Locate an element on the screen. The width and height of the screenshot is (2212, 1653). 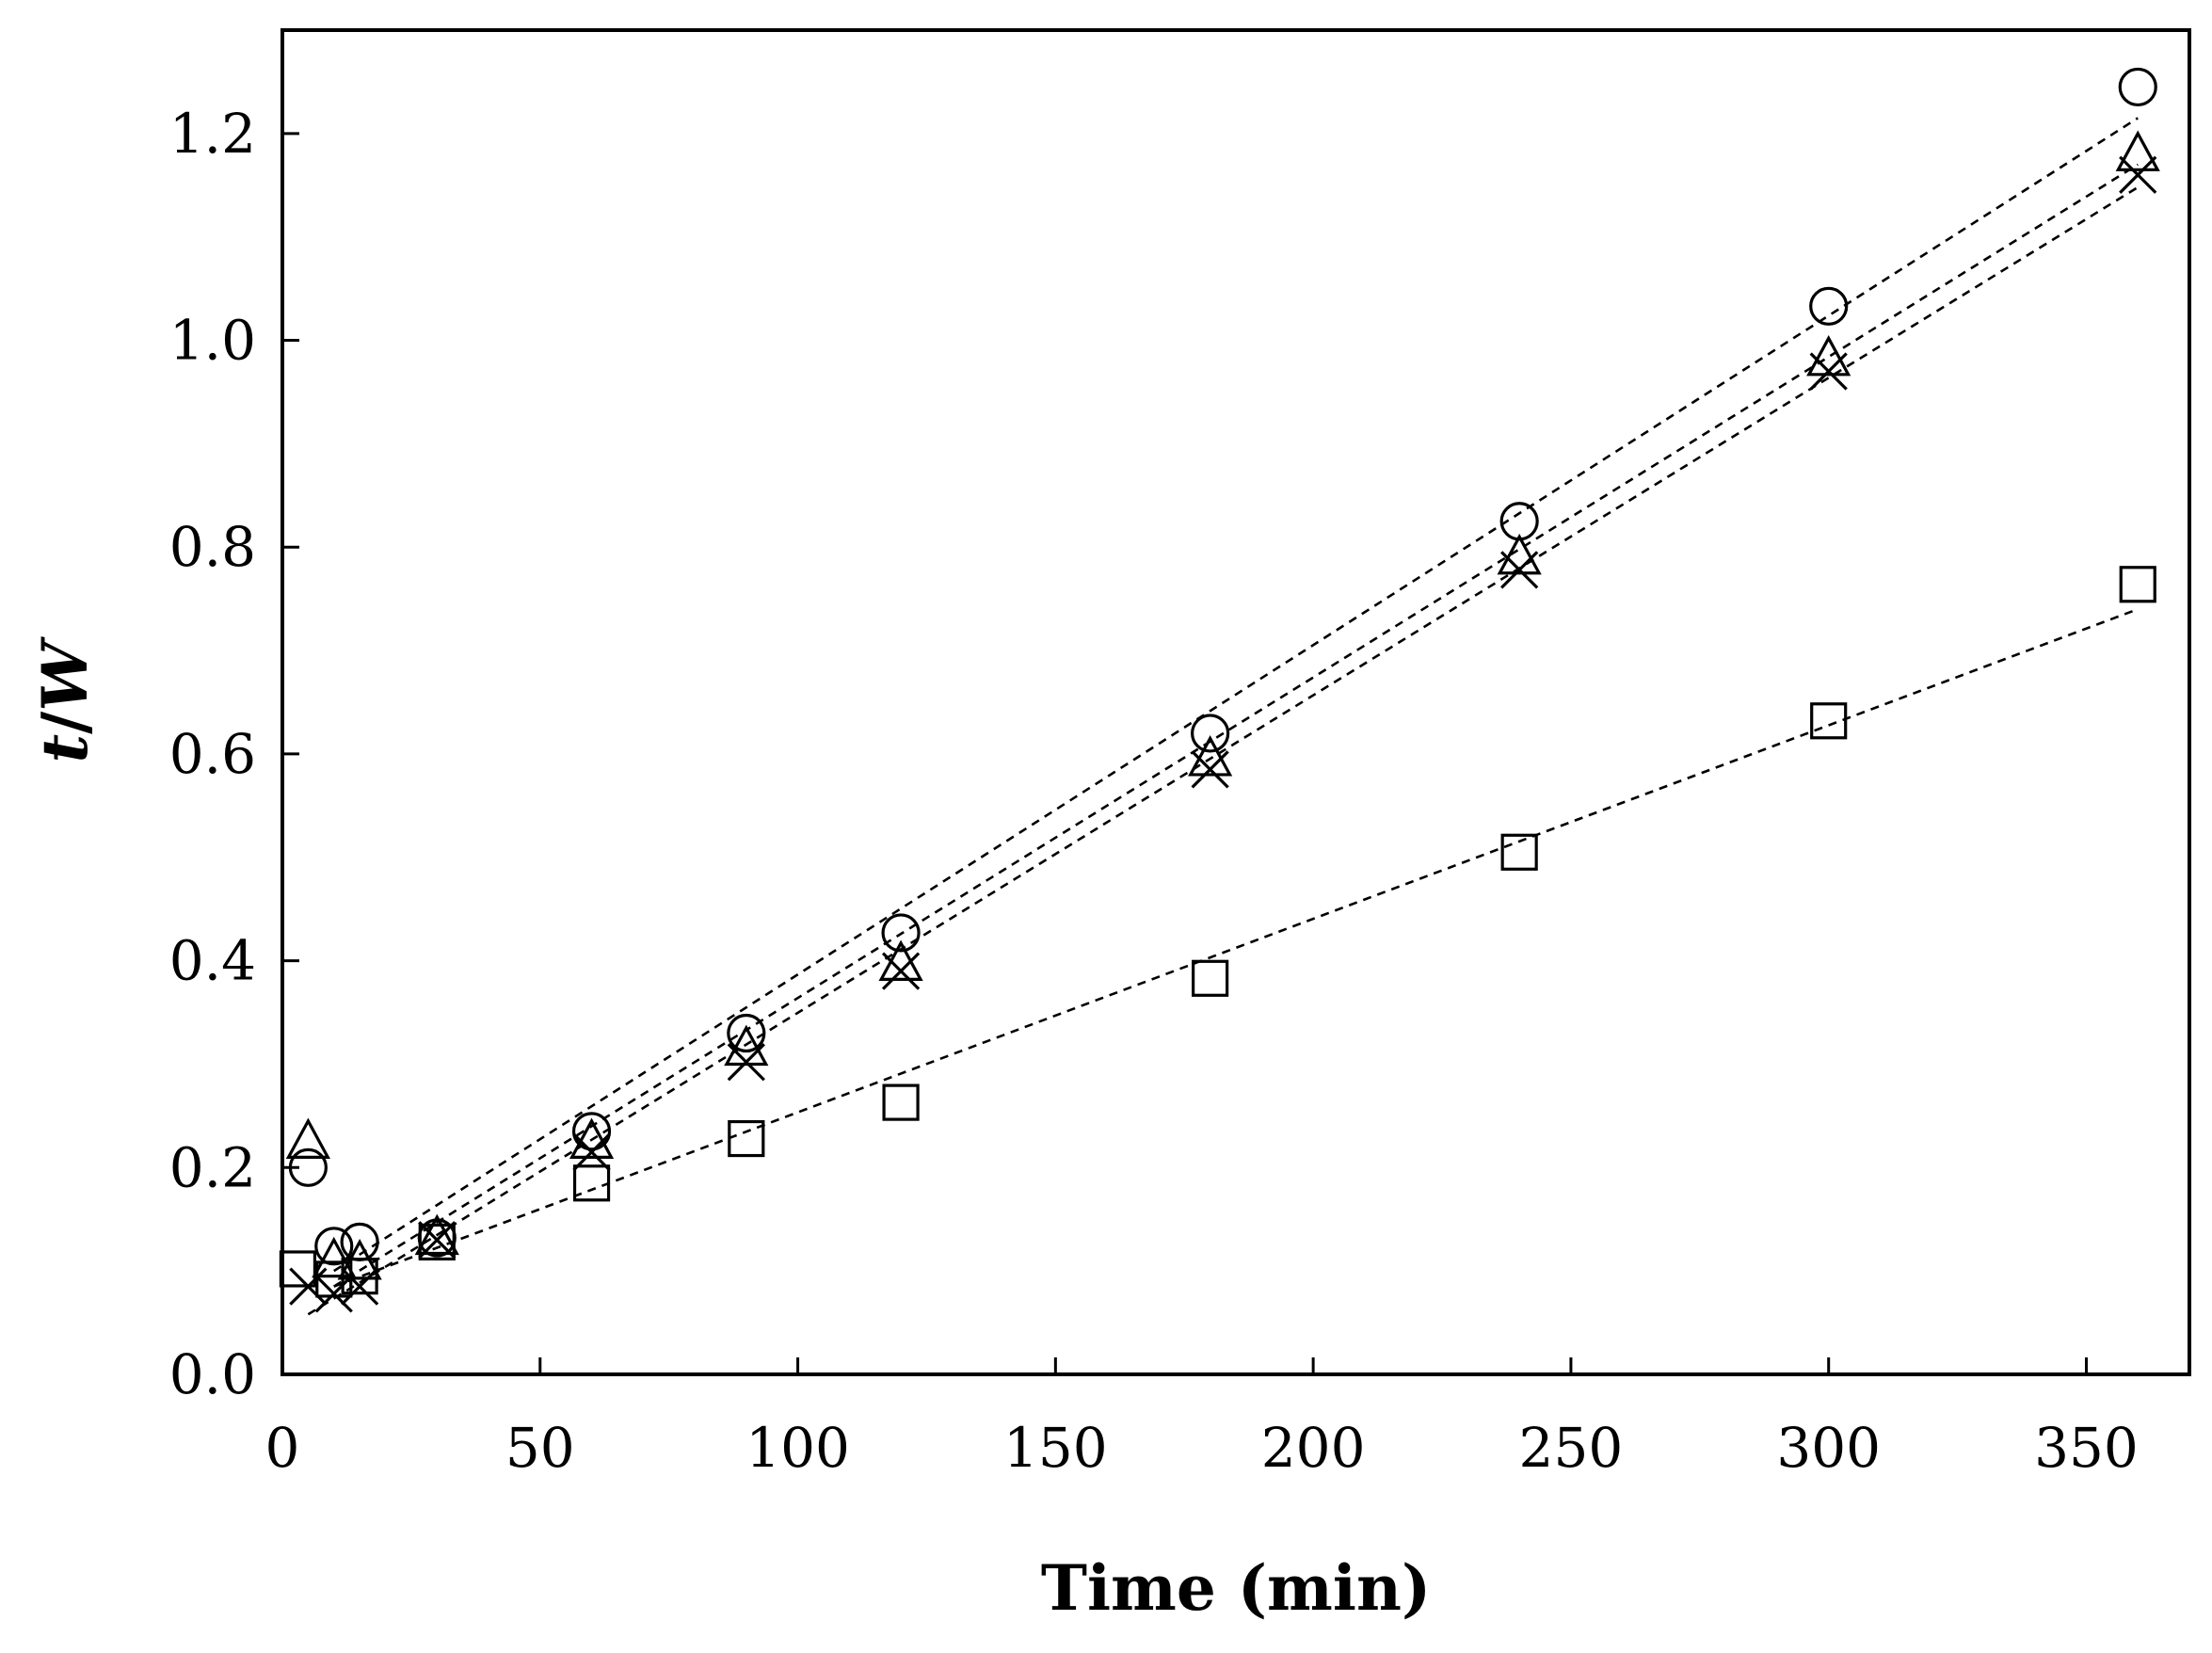
x-tick-label-0: 0 is located at coordinates (282, 1448).